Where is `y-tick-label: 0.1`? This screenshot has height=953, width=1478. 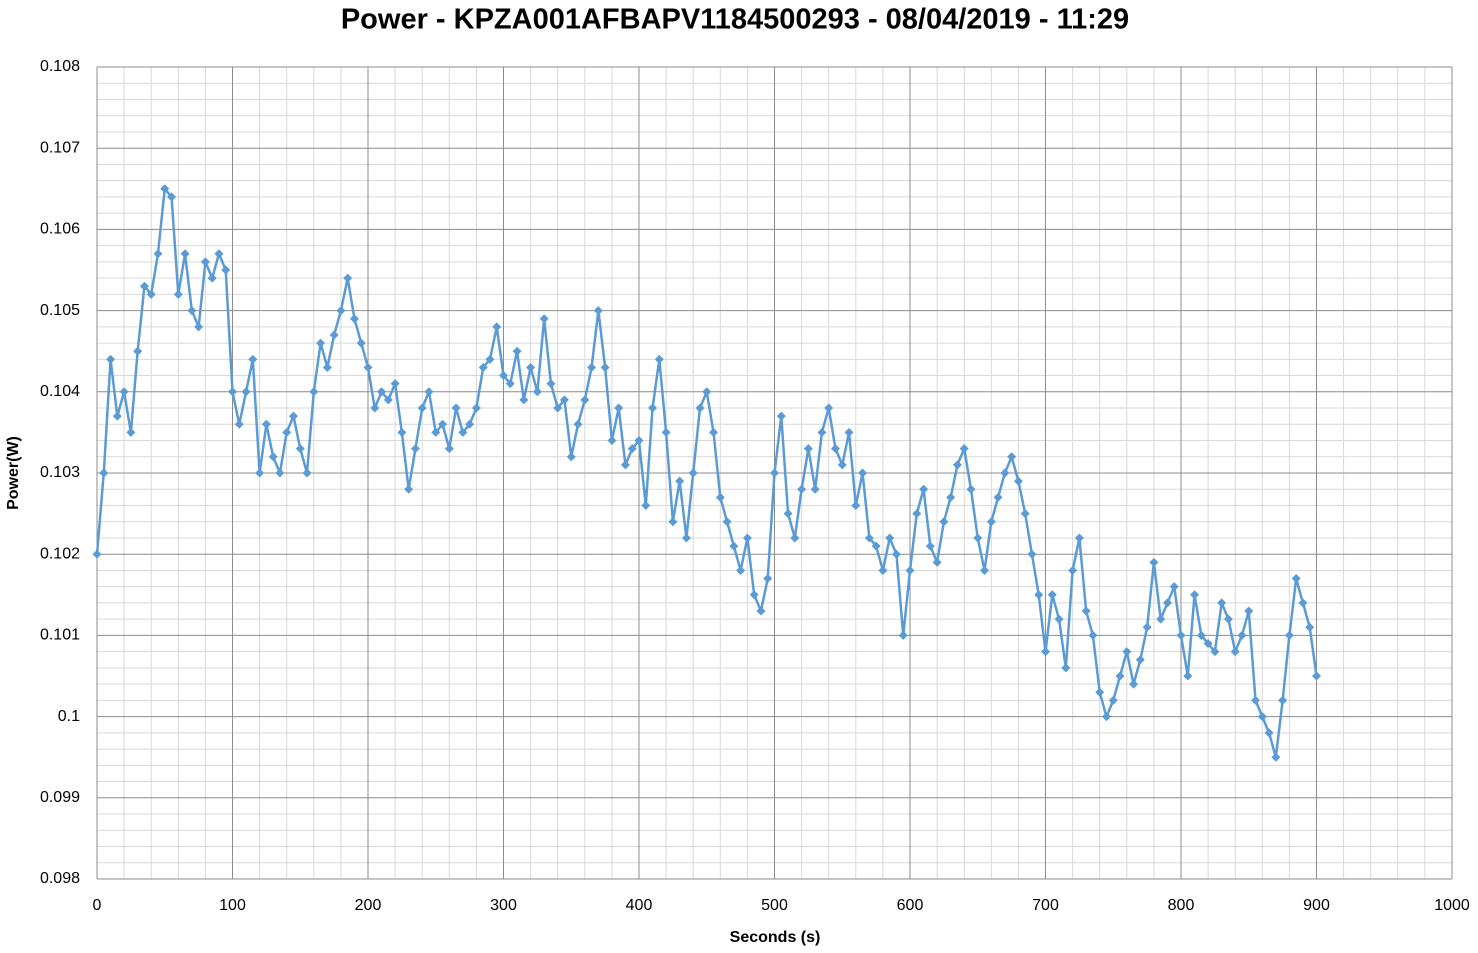
y-tick-label: 0.1 is located at coordinates (69, 716).